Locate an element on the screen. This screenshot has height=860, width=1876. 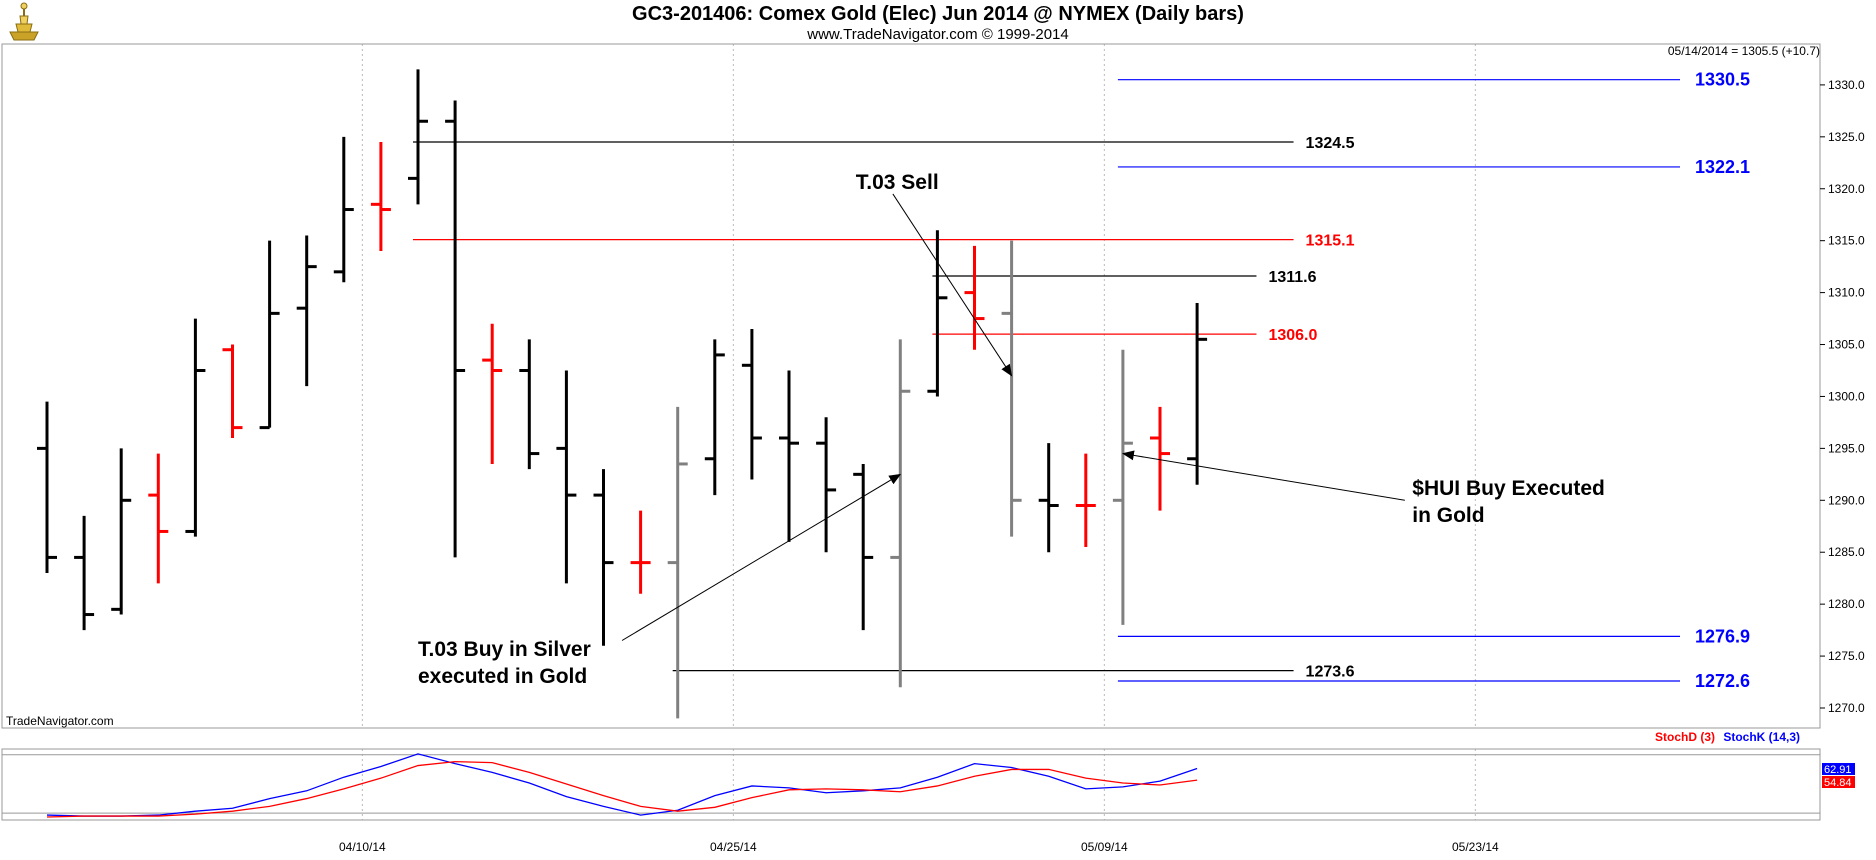
y-tick-label: 1285.0 is located at coordinates (1846, 552).